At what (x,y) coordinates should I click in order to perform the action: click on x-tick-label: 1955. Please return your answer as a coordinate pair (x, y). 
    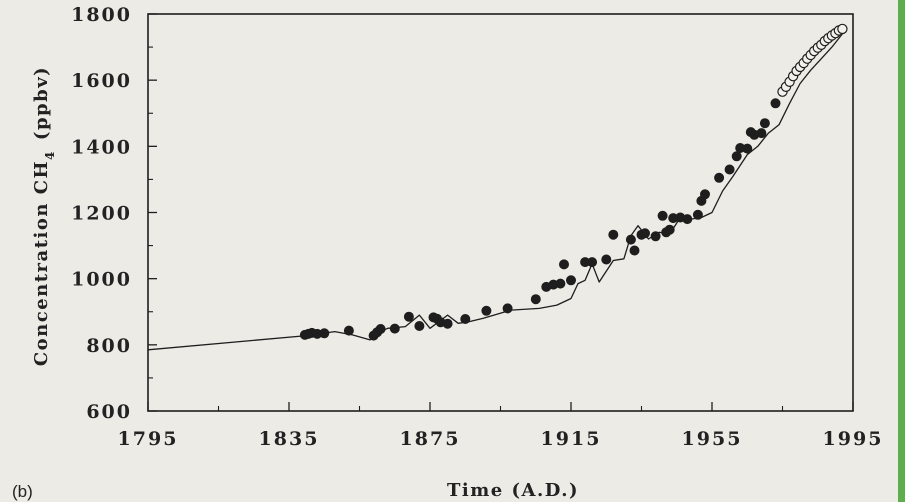
    Looking at the image, I should click on (712, 439).